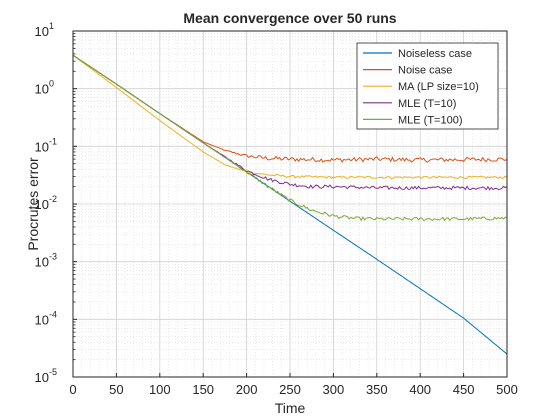  What do you see at coordinates (203, 389) in the screenshot?
I see `x-tick-label: 150` at bounding box center [203, 389].